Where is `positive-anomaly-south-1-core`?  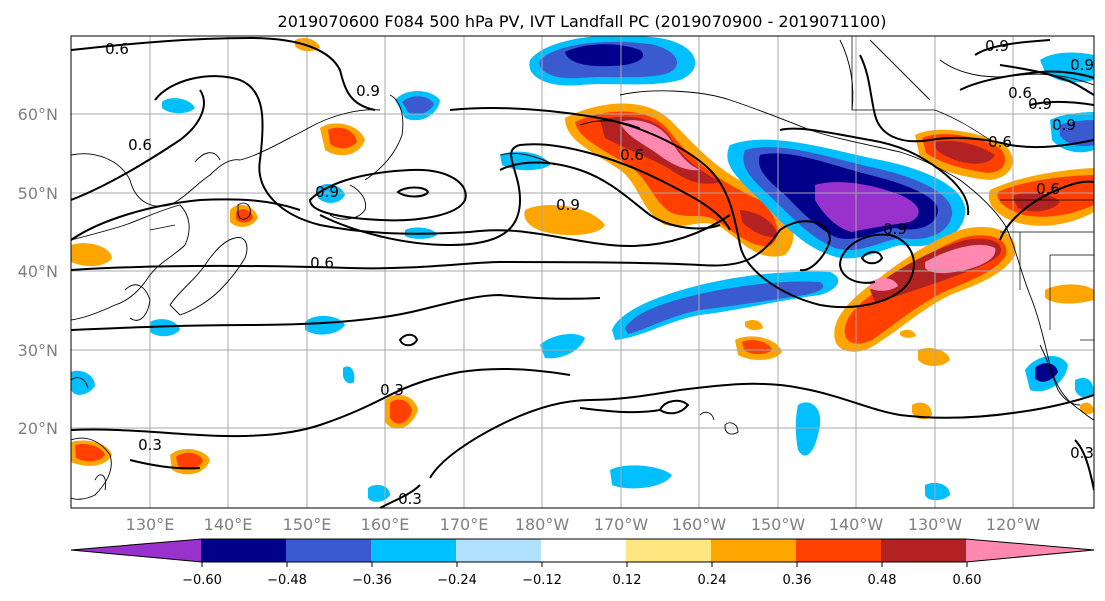 positive-anomaly-south-1-core is located at coordinates (757, 347).